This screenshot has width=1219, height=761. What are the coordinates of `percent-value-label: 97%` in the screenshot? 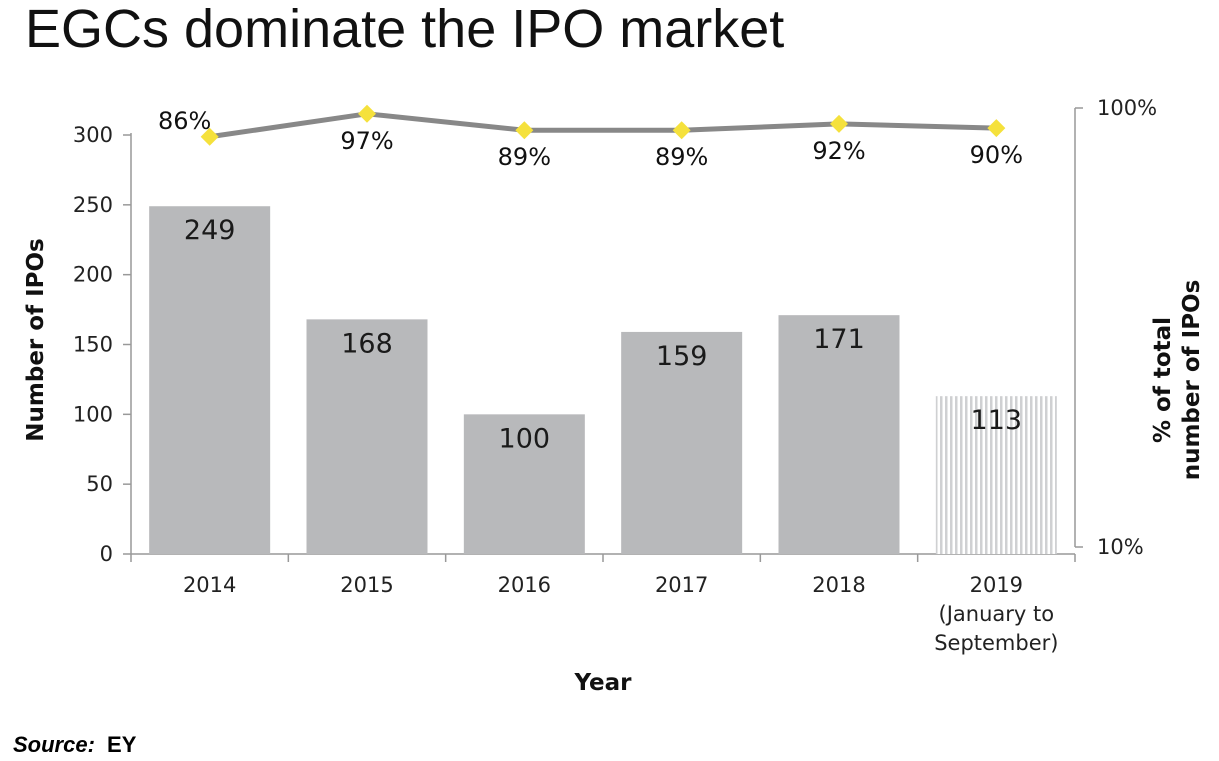 It's located at (366, 141).